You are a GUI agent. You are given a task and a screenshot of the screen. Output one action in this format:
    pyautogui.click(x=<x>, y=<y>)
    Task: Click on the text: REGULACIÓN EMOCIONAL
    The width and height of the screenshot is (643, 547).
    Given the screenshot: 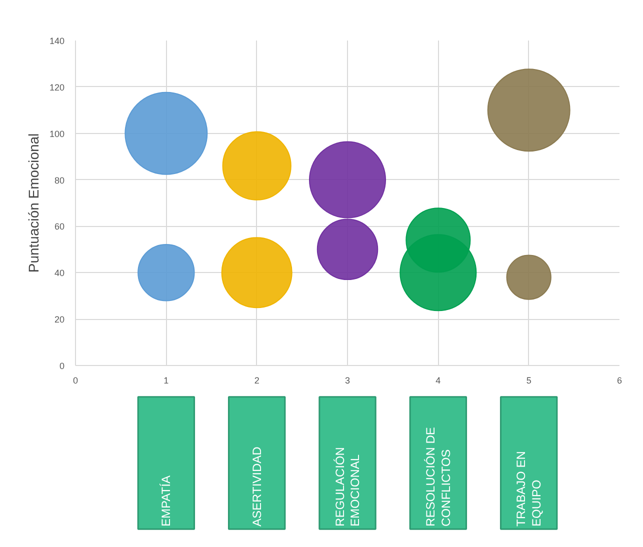 What is the action you would take?
    pyautogui.click(x=347, y=486)
    